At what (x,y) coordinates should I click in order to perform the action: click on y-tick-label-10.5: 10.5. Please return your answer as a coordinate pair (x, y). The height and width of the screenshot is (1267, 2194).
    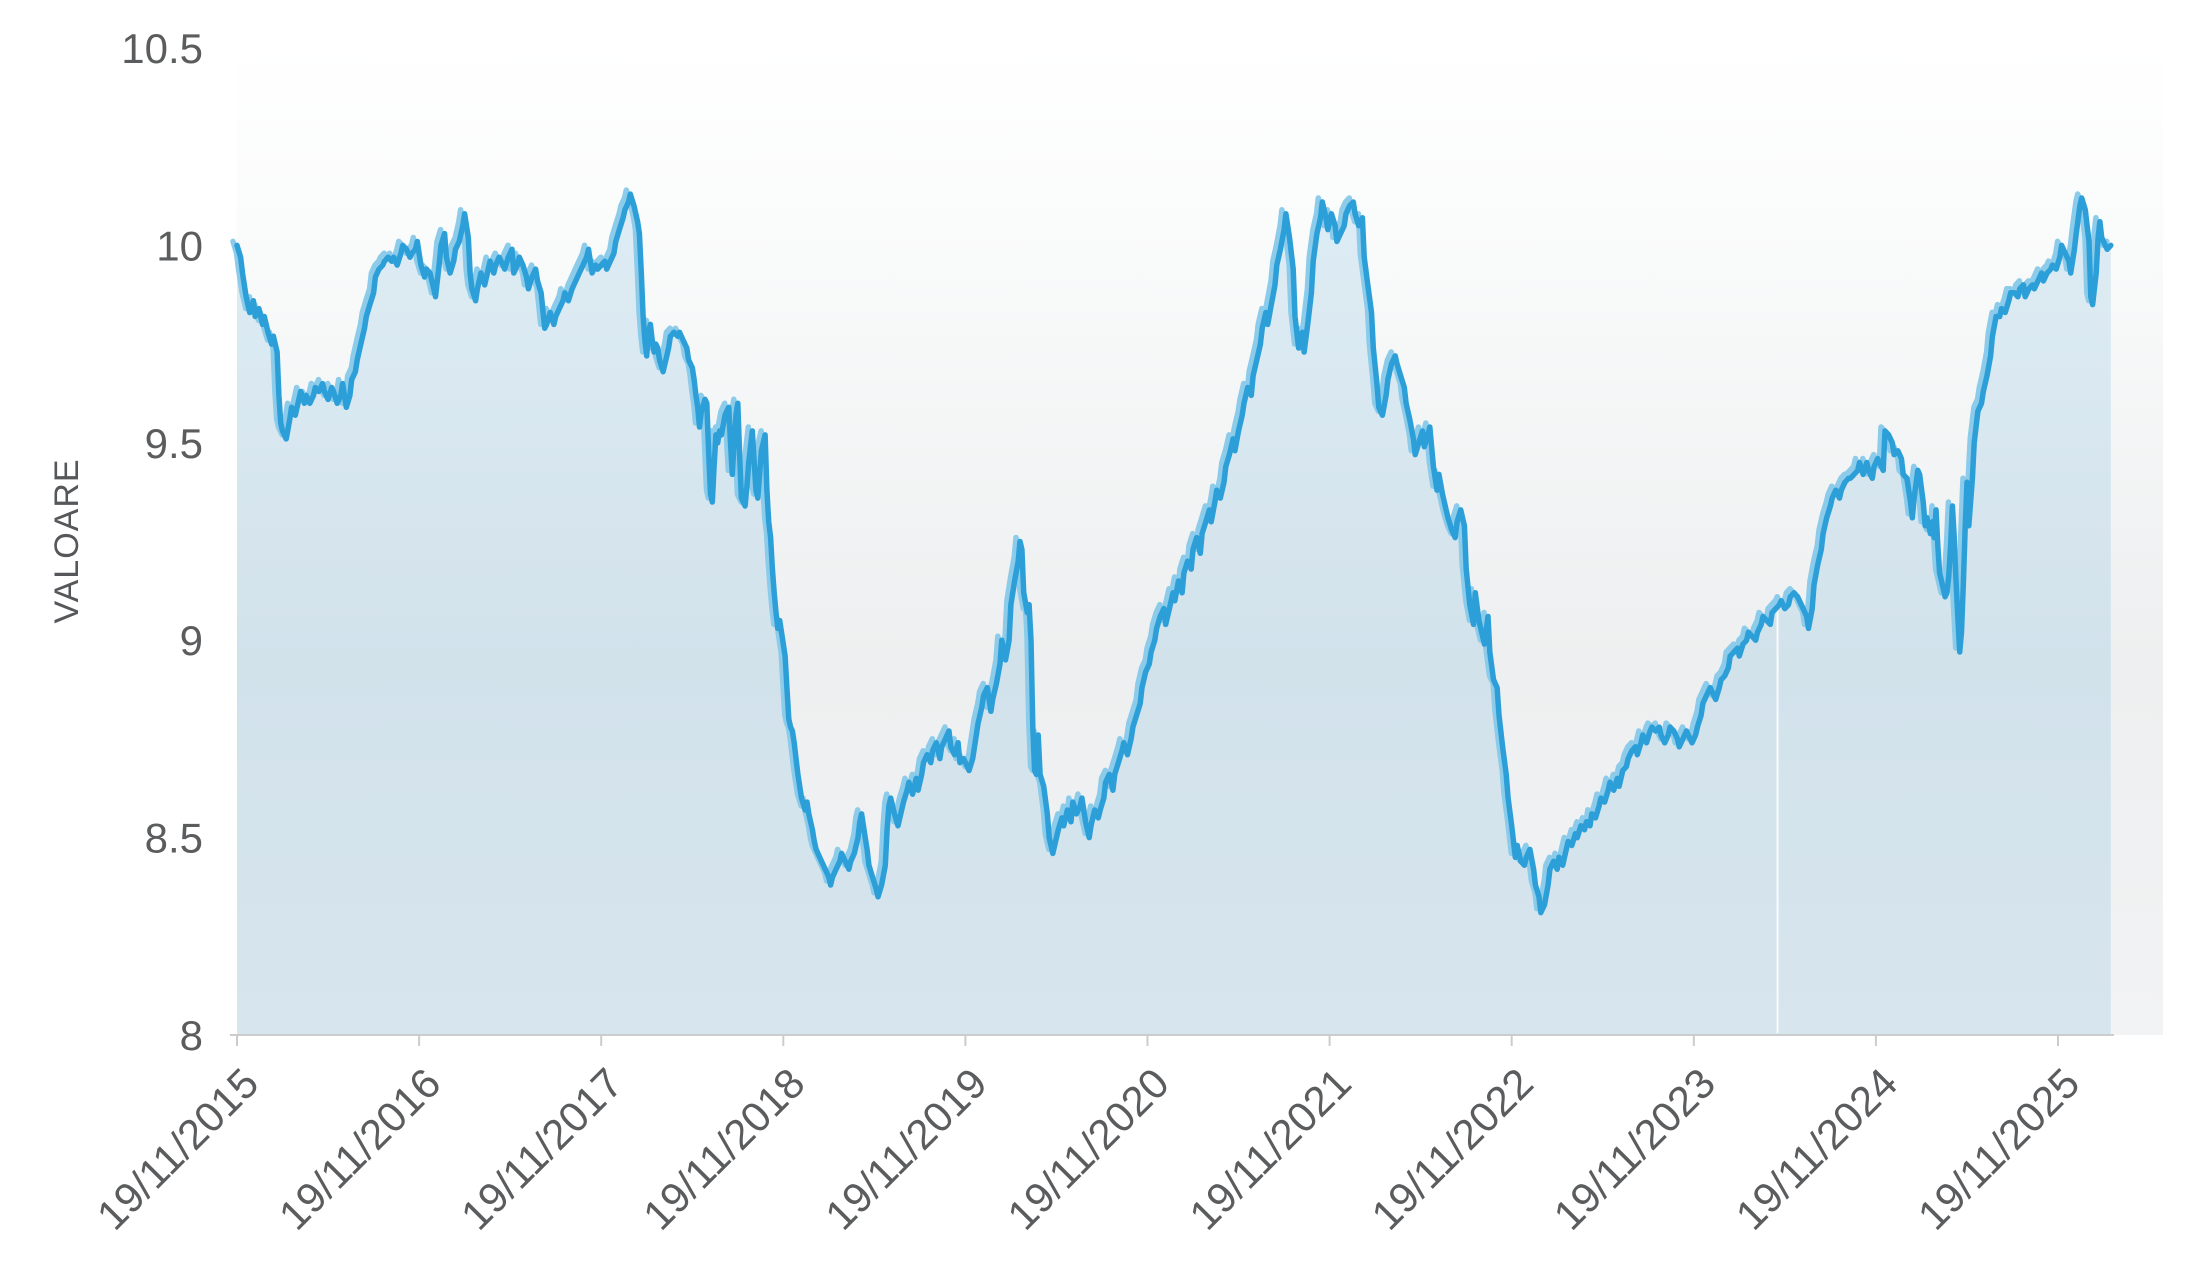
    Looking at the image, I should click on (162, 48).